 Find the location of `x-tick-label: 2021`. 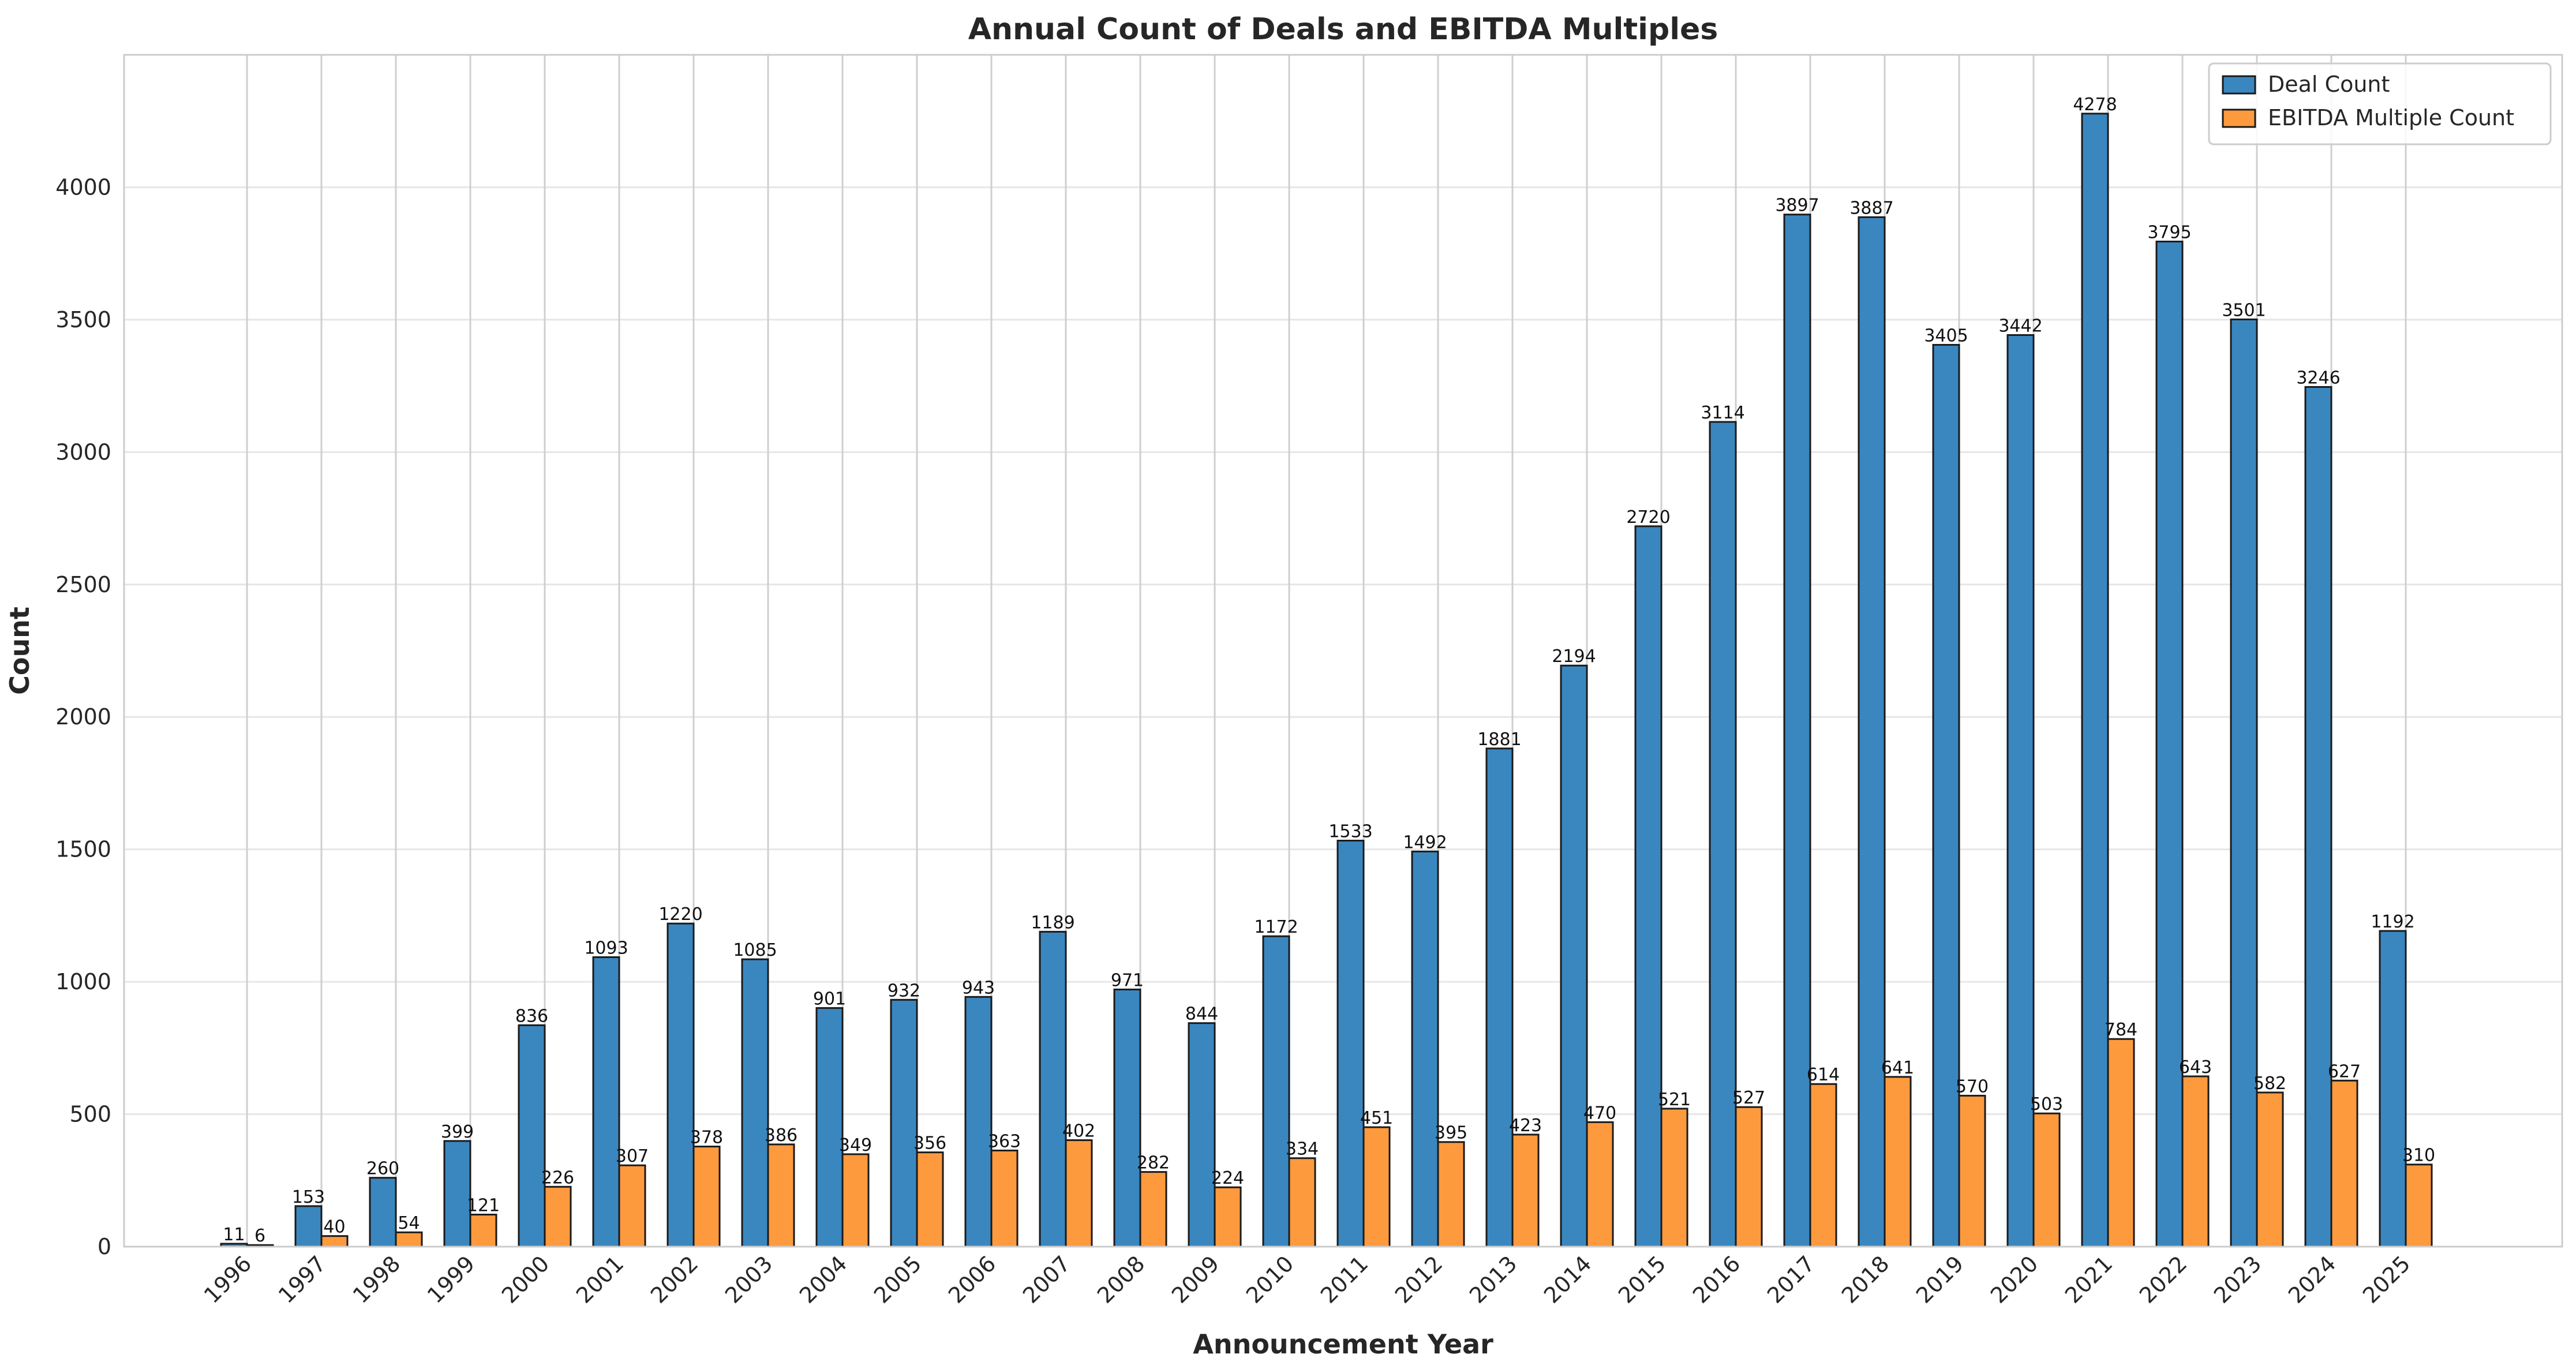

x-tick-label: 2021 is located at coordinates (2089, 1279).